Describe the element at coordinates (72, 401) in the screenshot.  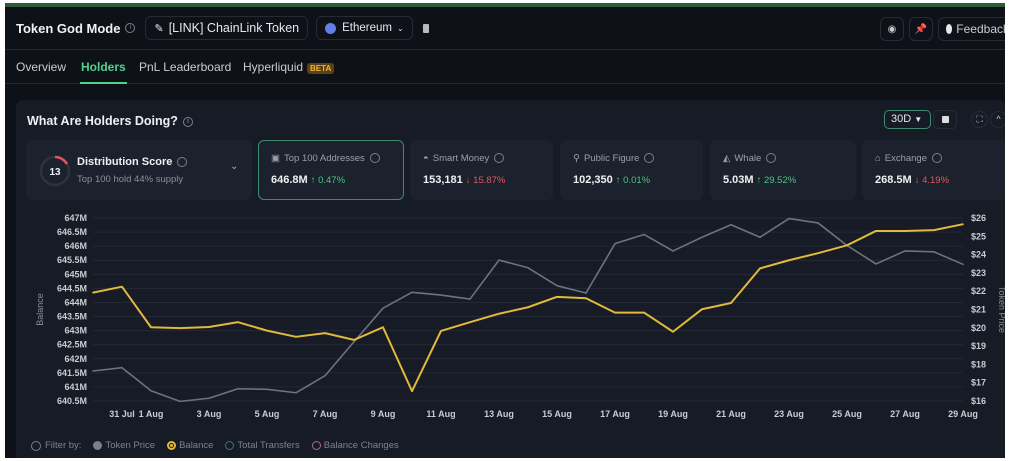
I see `y-tick-label: 640.5M` at that location.